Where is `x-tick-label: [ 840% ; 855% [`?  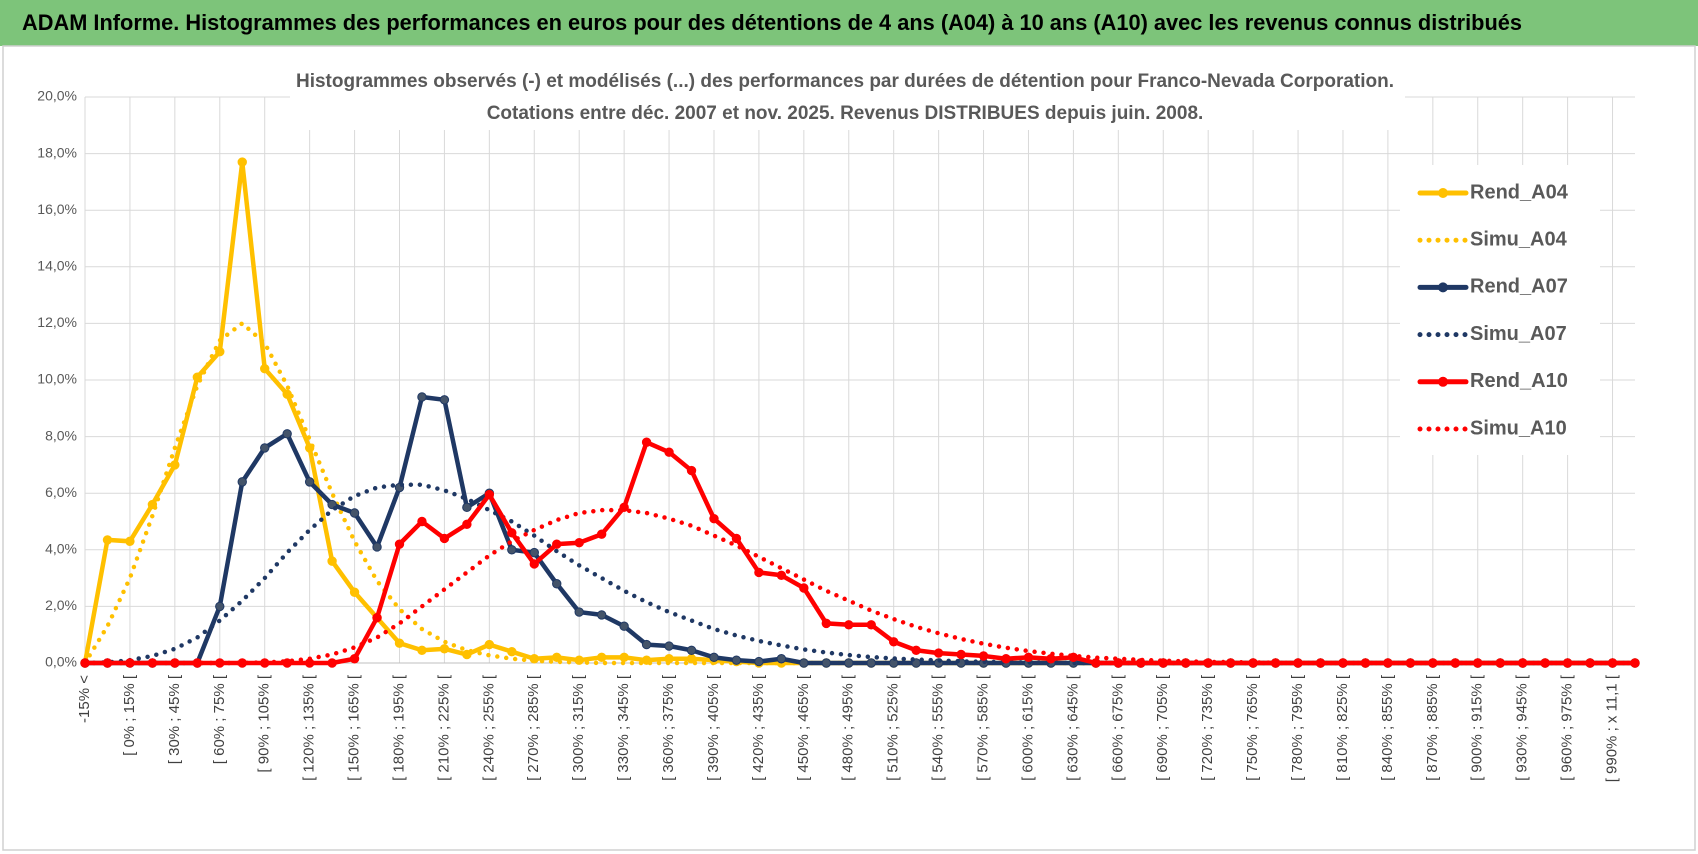 x-tick-label: [ 840% ; 855% [ is located at coordinates (1387, 727).